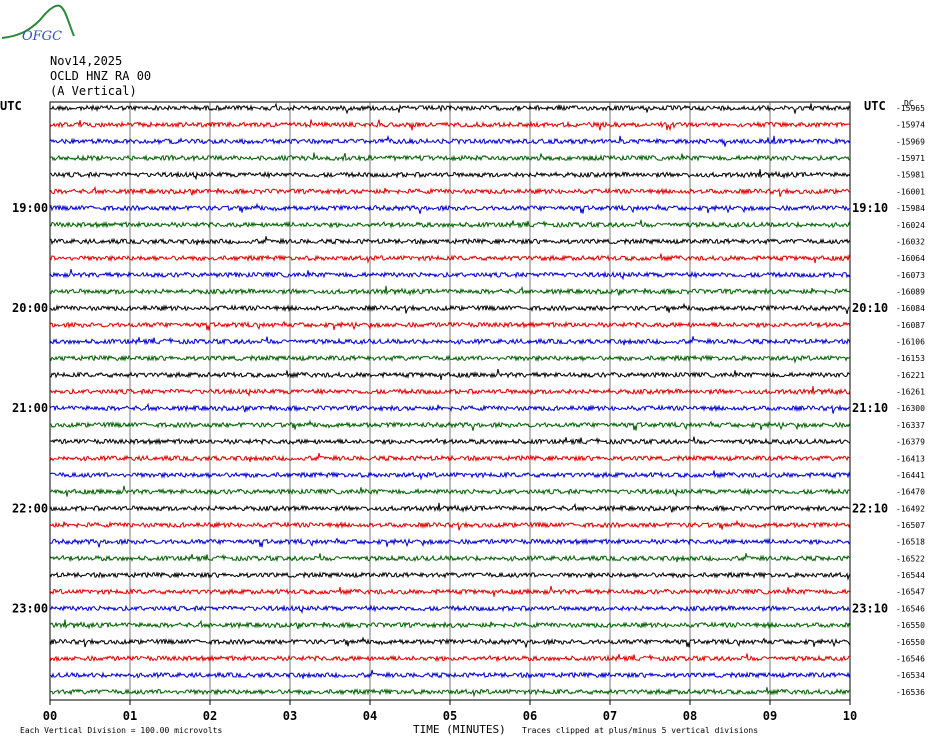  What do you see at coordinates (530, 716) in the screenshot?
I see `x-tick-label: 06` at bounding box center [530, 716].